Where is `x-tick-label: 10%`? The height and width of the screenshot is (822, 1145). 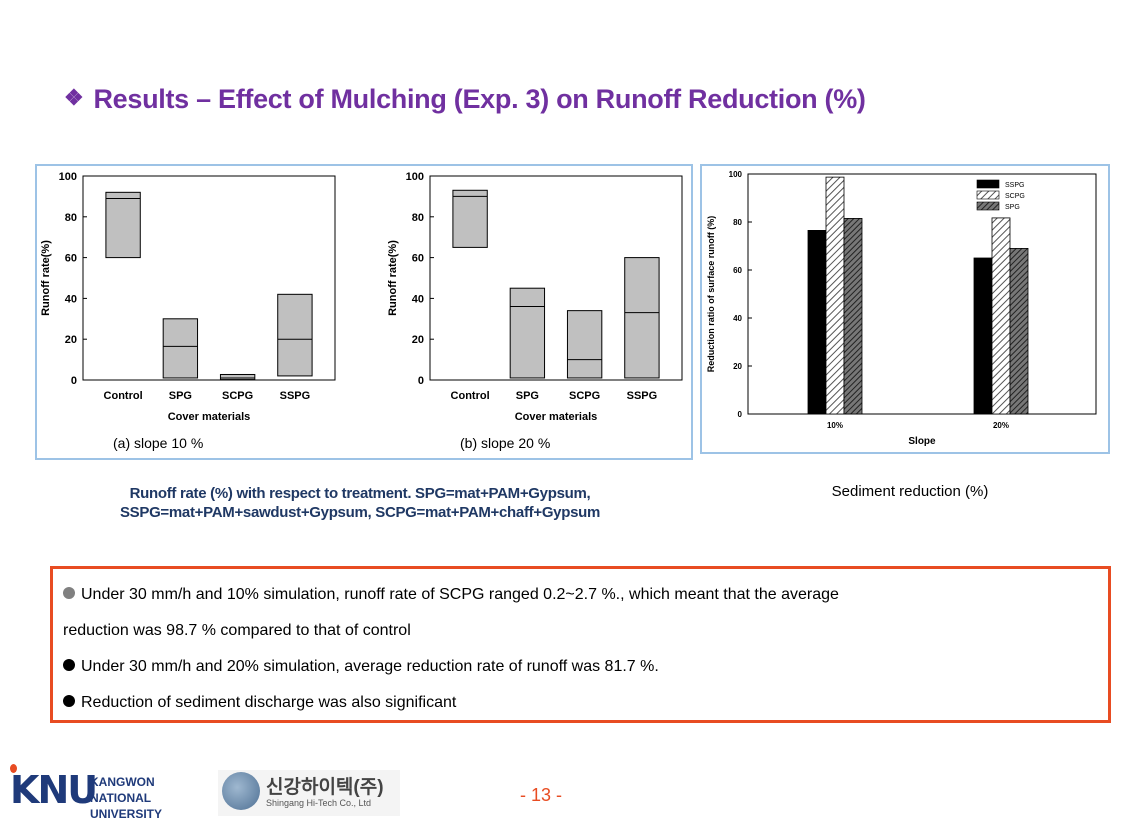
x-tick-label: 10% is located at coordinates (835, 425).